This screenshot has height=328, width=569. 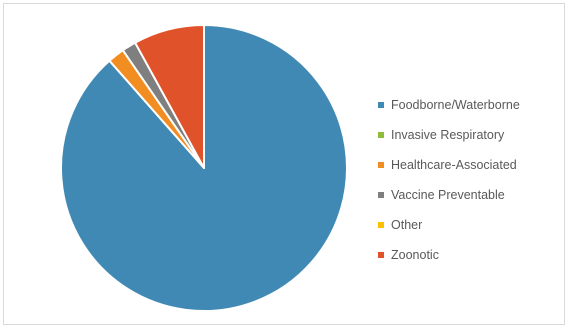 What do you see at coordinates (449, 225) in the screenshot?
I see `legend-item: Other` at bounding box center [449, 225].